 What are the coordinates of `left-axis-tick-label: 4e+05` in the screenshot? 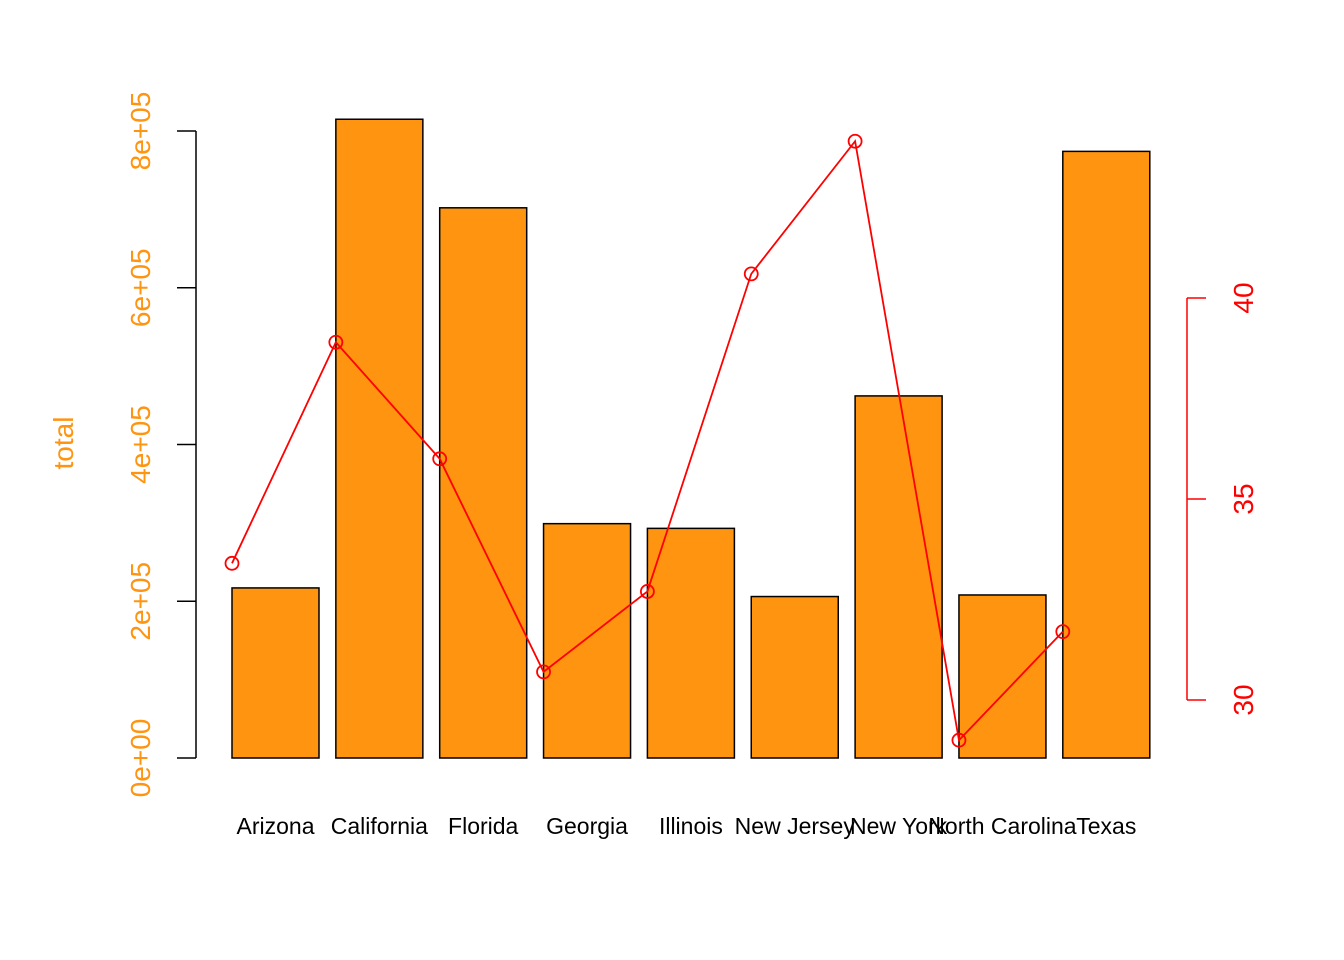 It's located at (140, 444).